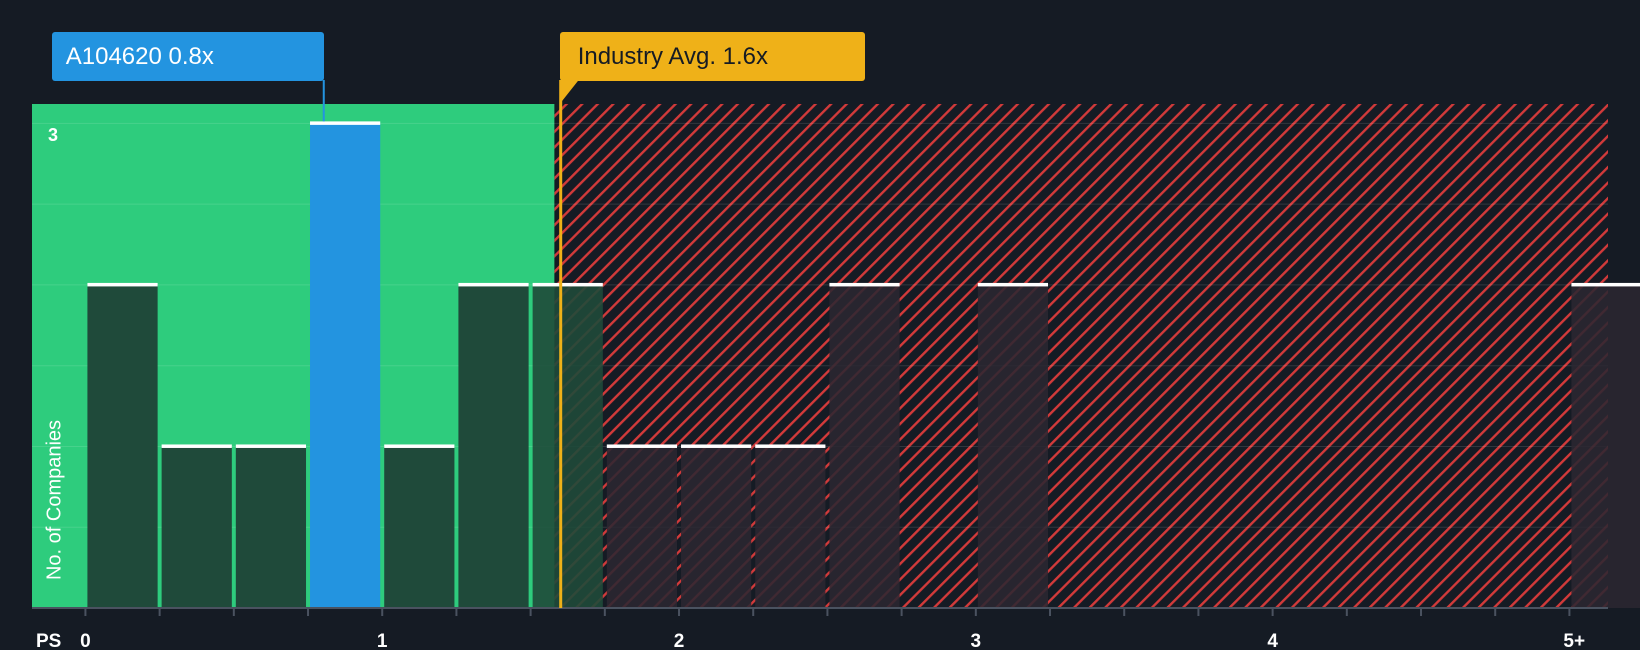  Describe the element at coordinates (48, 640) in the screenshot. I see `x-axis-title: PS` at that location.